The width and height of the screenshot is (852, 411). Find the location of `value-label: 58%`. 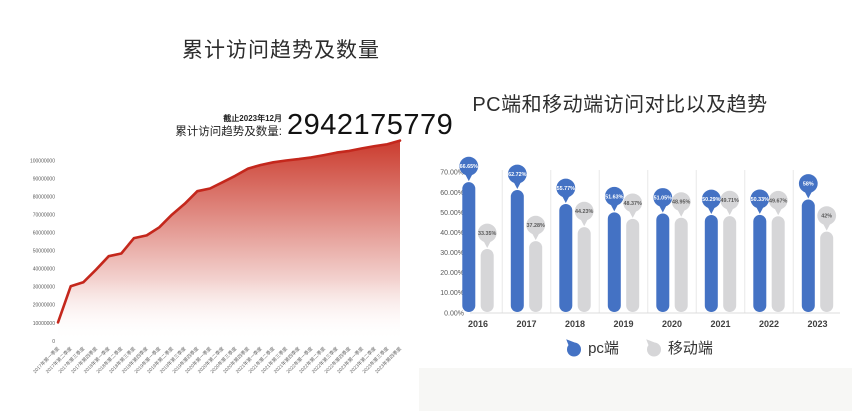

value-label: 58% is located at coordinates (808, 185).